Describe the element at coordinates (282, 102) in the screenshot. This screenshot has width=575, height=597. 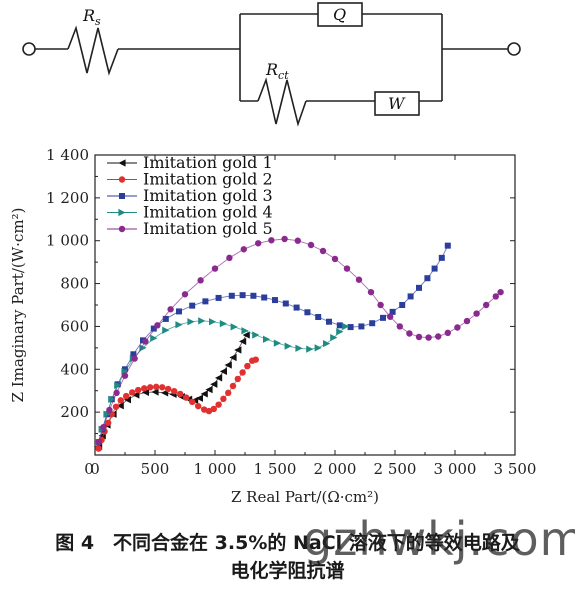
I see `resistor-rct-symbol` at that location.